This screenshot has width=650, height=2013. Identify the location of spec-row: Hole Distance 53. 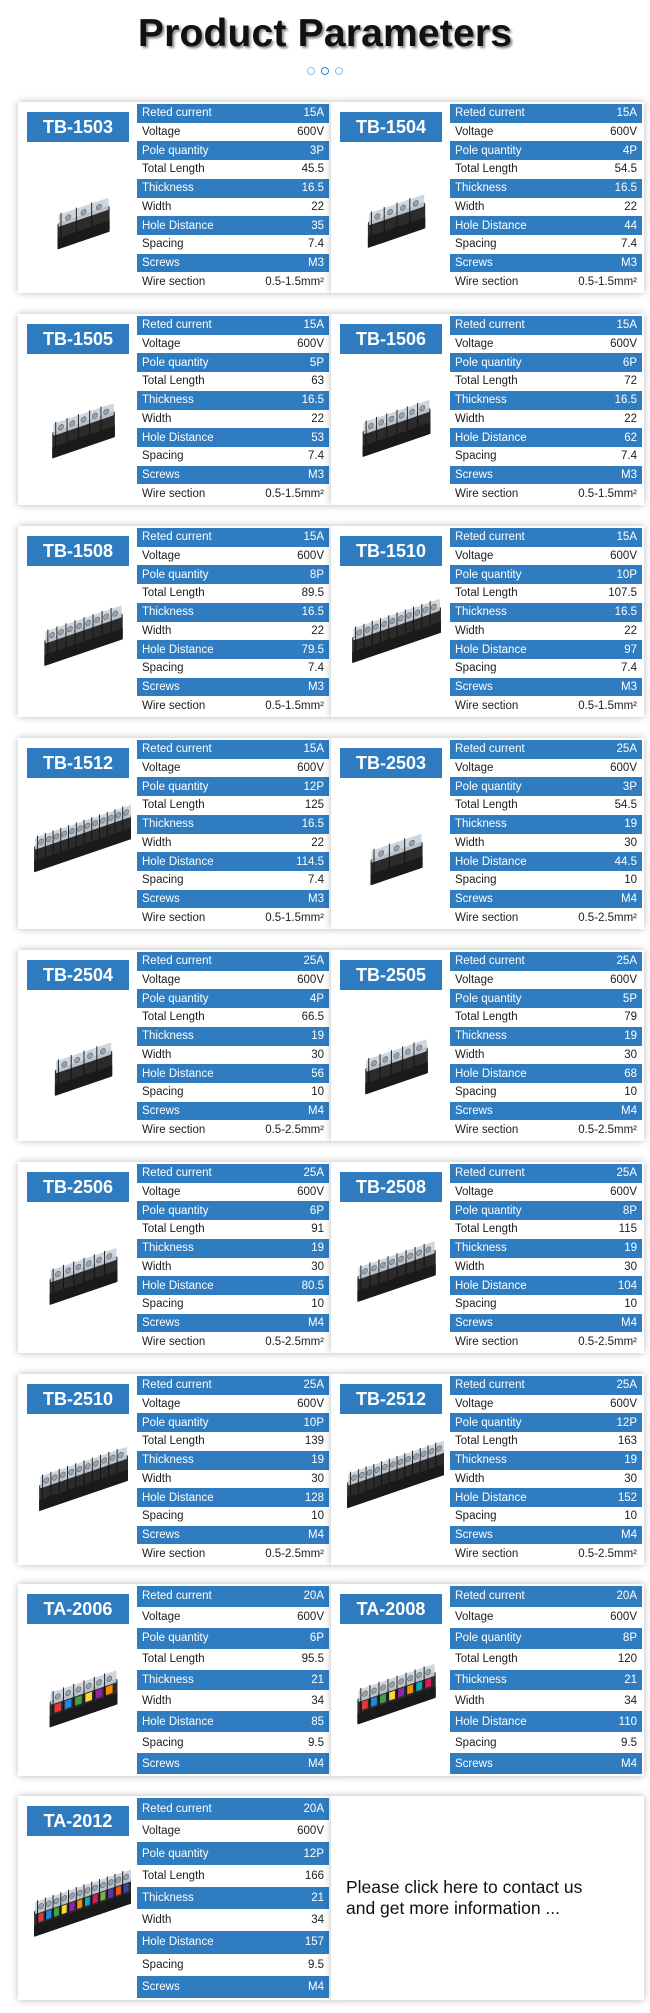
(233, 437).